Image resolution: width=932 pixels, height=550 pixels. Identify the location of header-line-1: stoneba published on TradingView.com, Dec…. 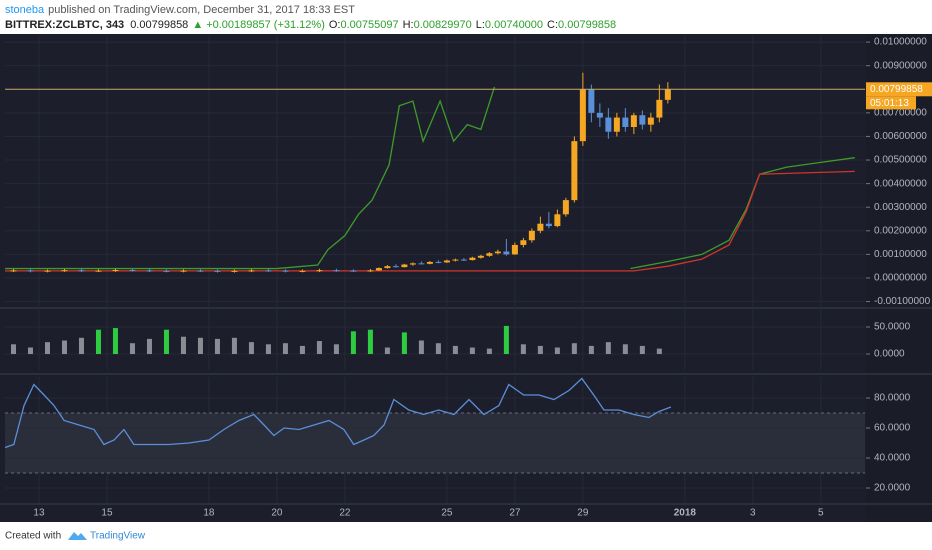
(180, 10).